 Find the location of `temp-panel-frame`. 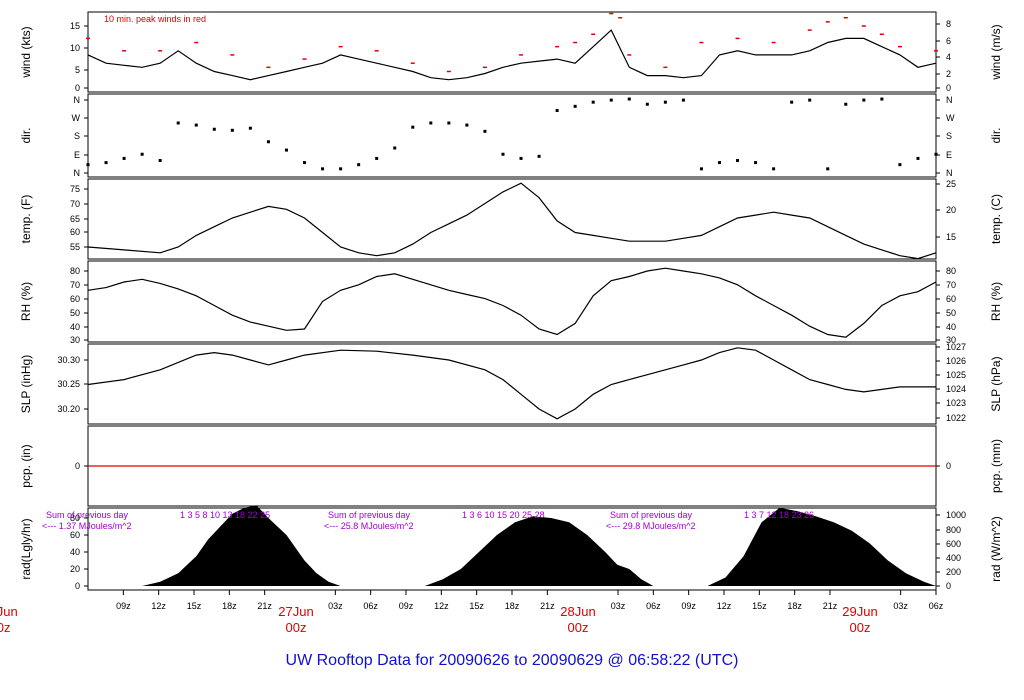

temp-panel-frame is located at coordinates (512, 219).